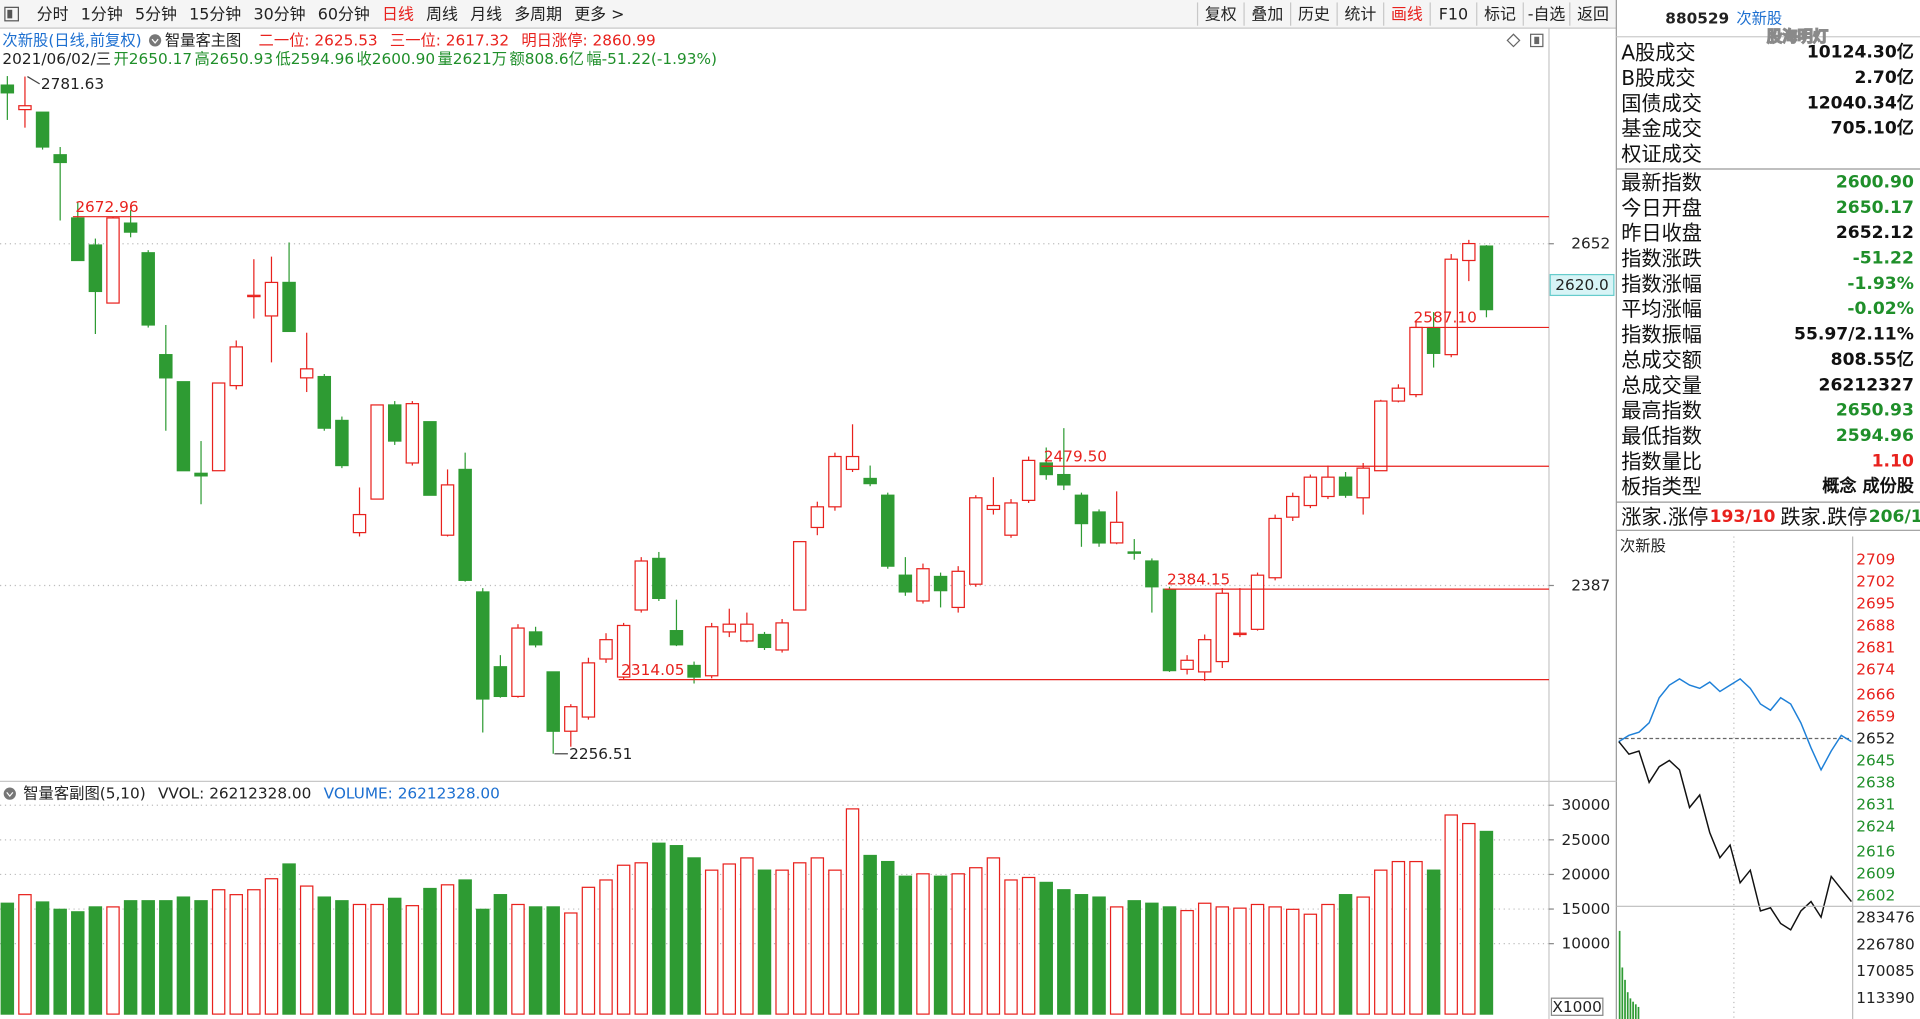 This screenshot has width=1920, height=1019. What do you see at coordinates (344, 14) in the screenshot?
I see `period-tab: 60分钟` at bounding box center [344, 14].